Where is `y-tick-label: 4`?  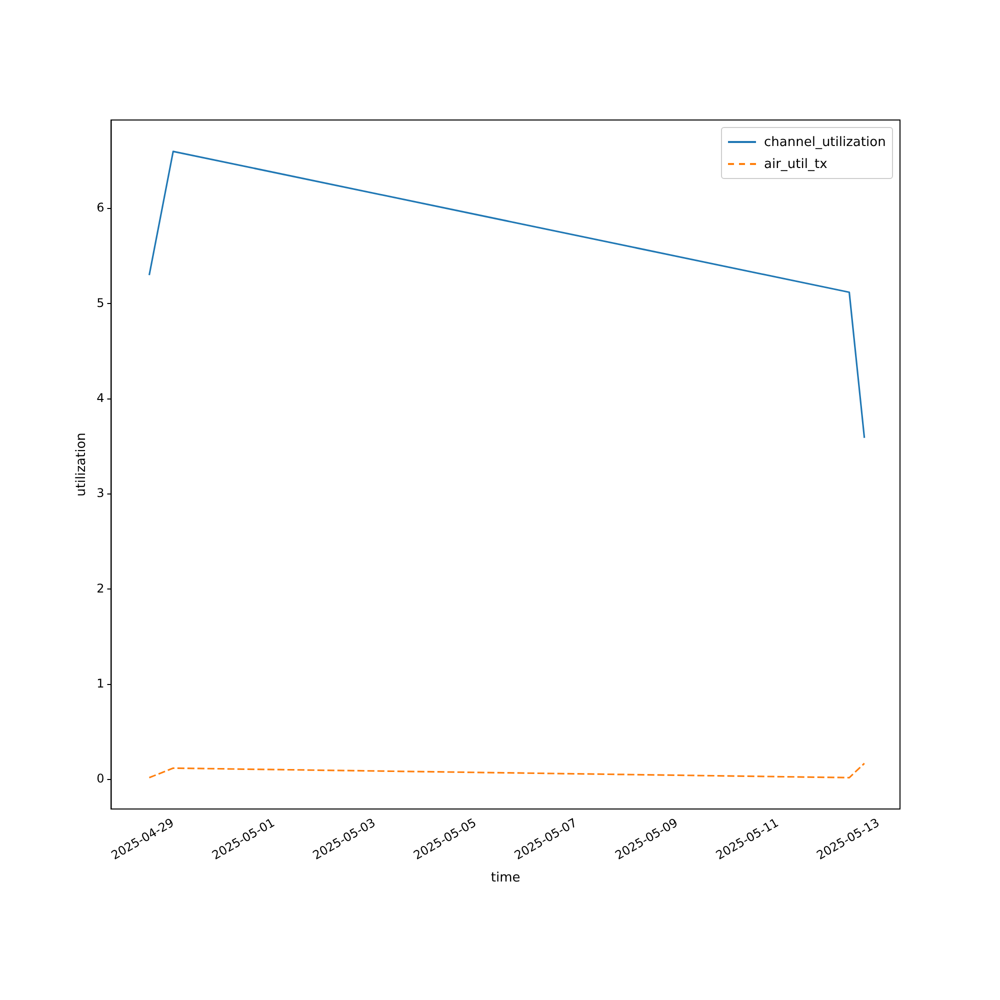 y-tick-label: 4 is located at coordinates (100, 397).